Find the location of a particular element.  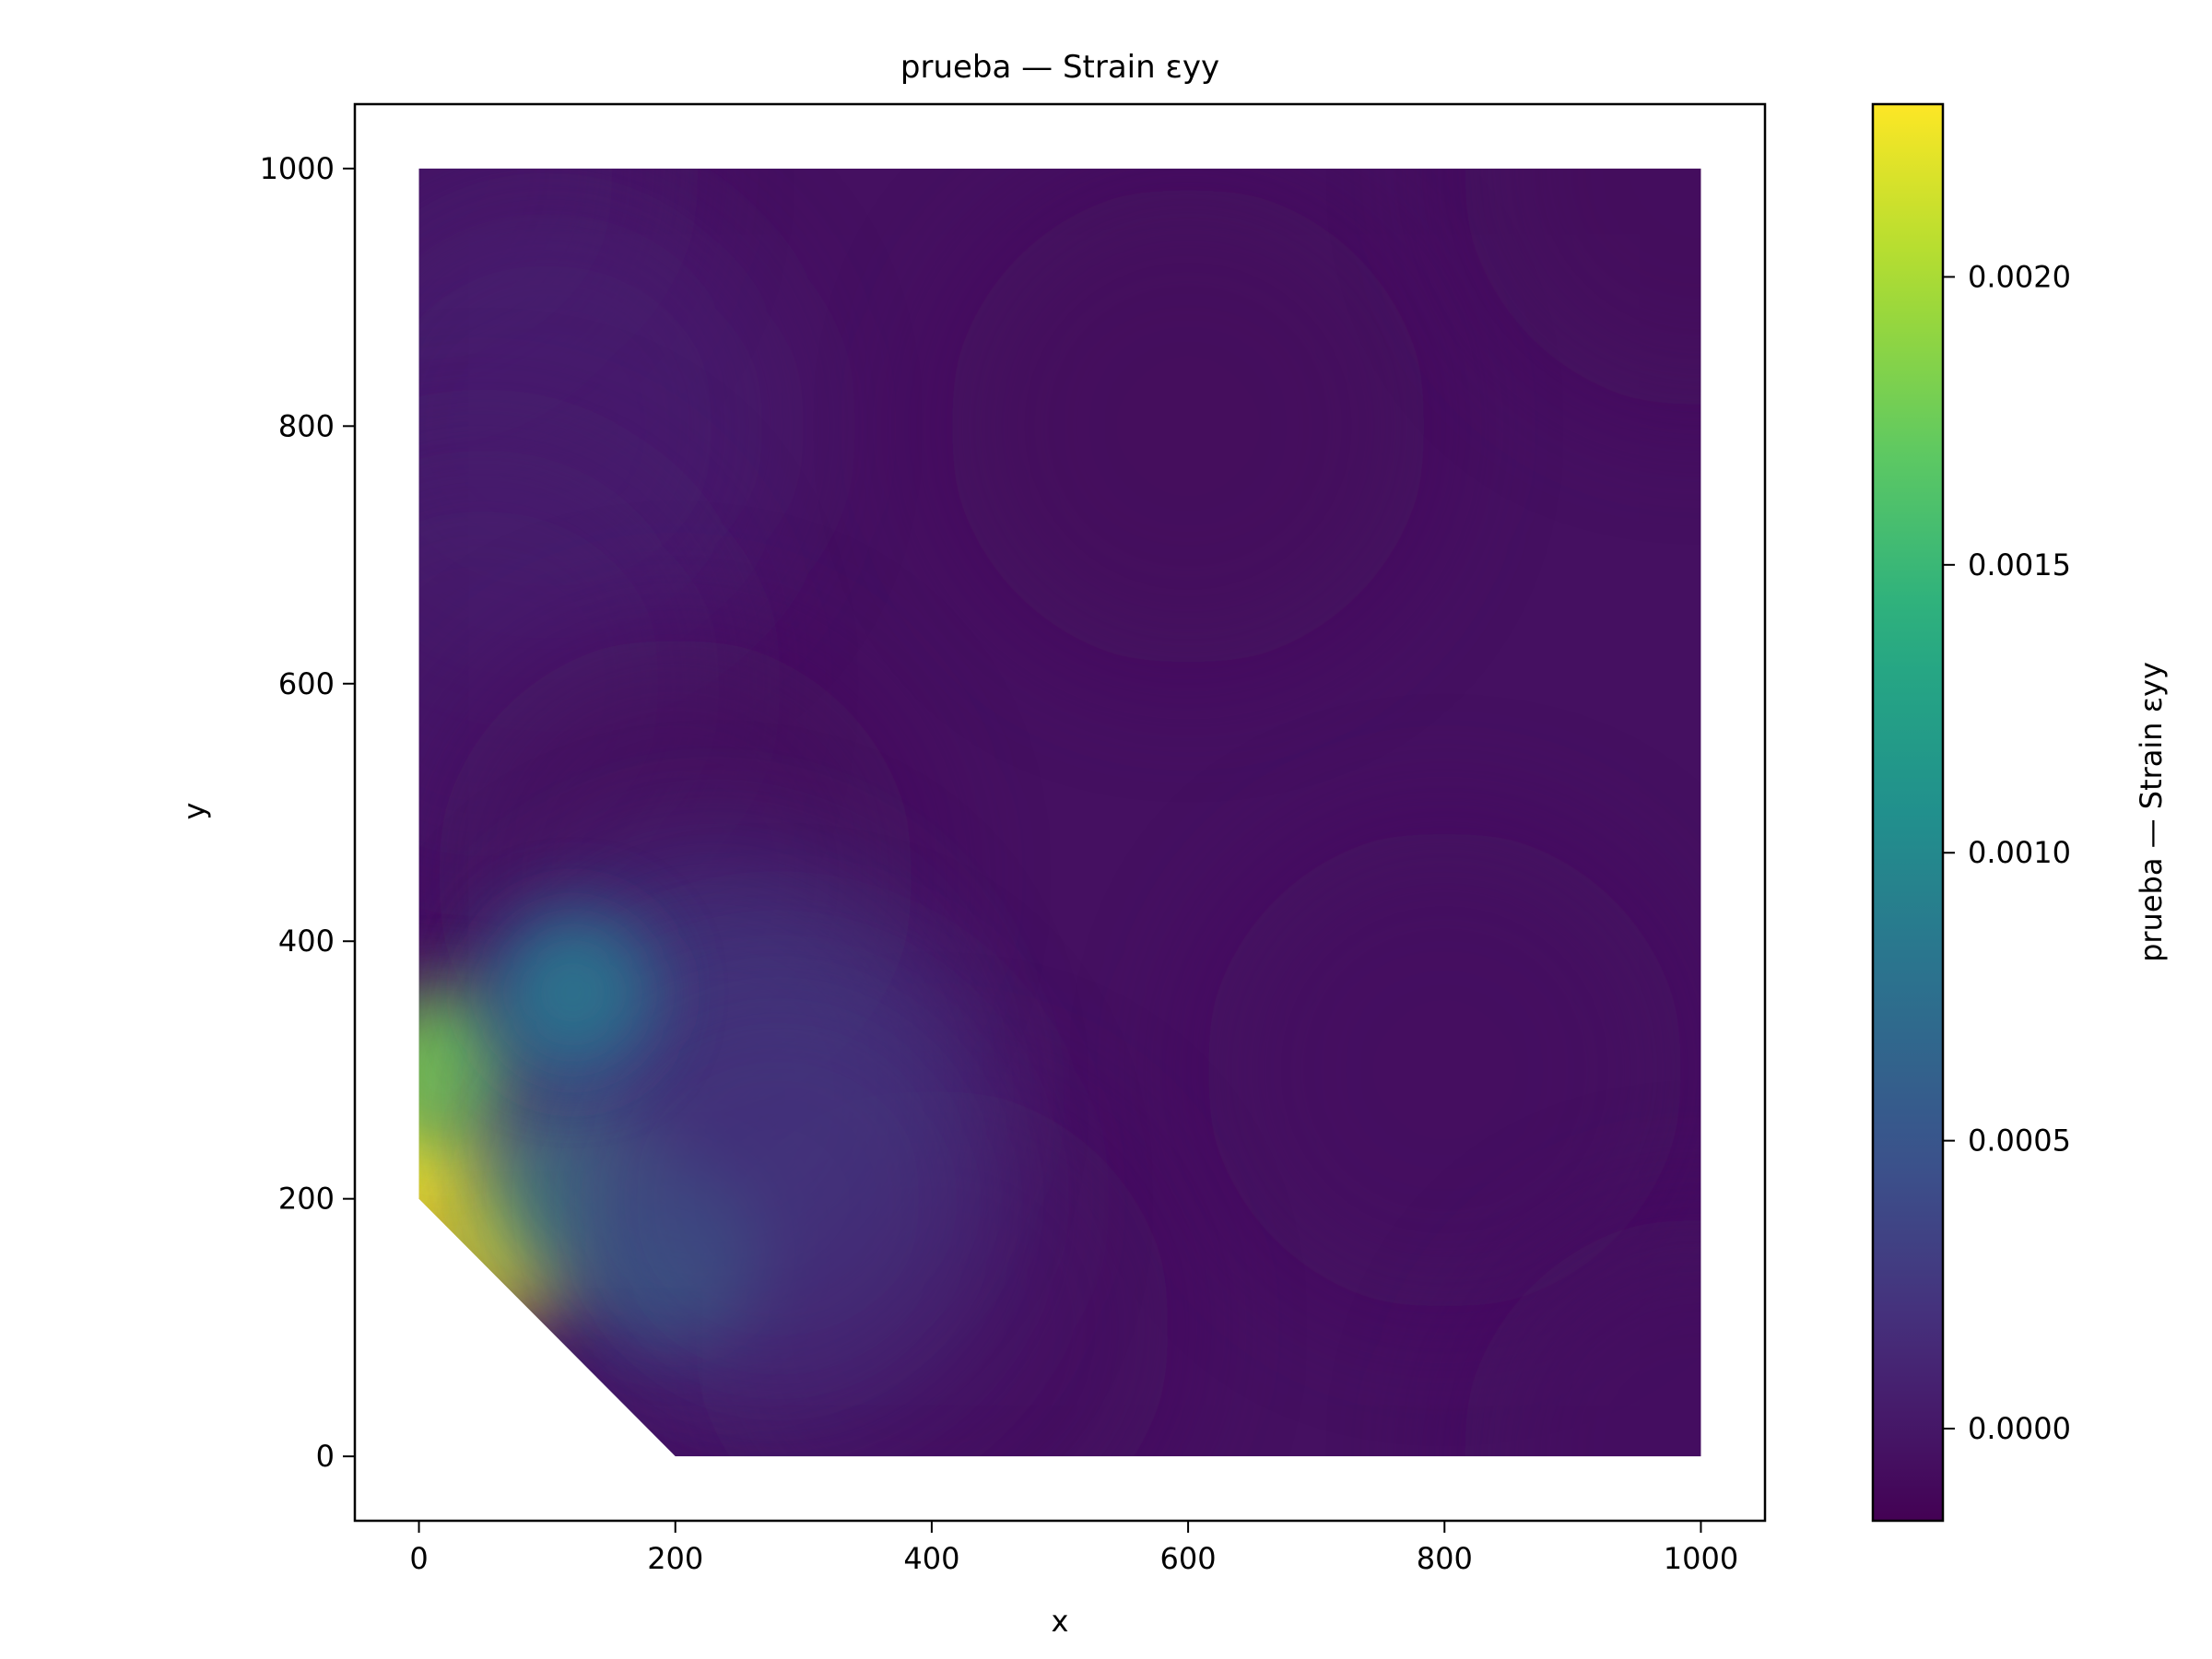

y-tick-label: 600 is located at coordinates (306, 683).